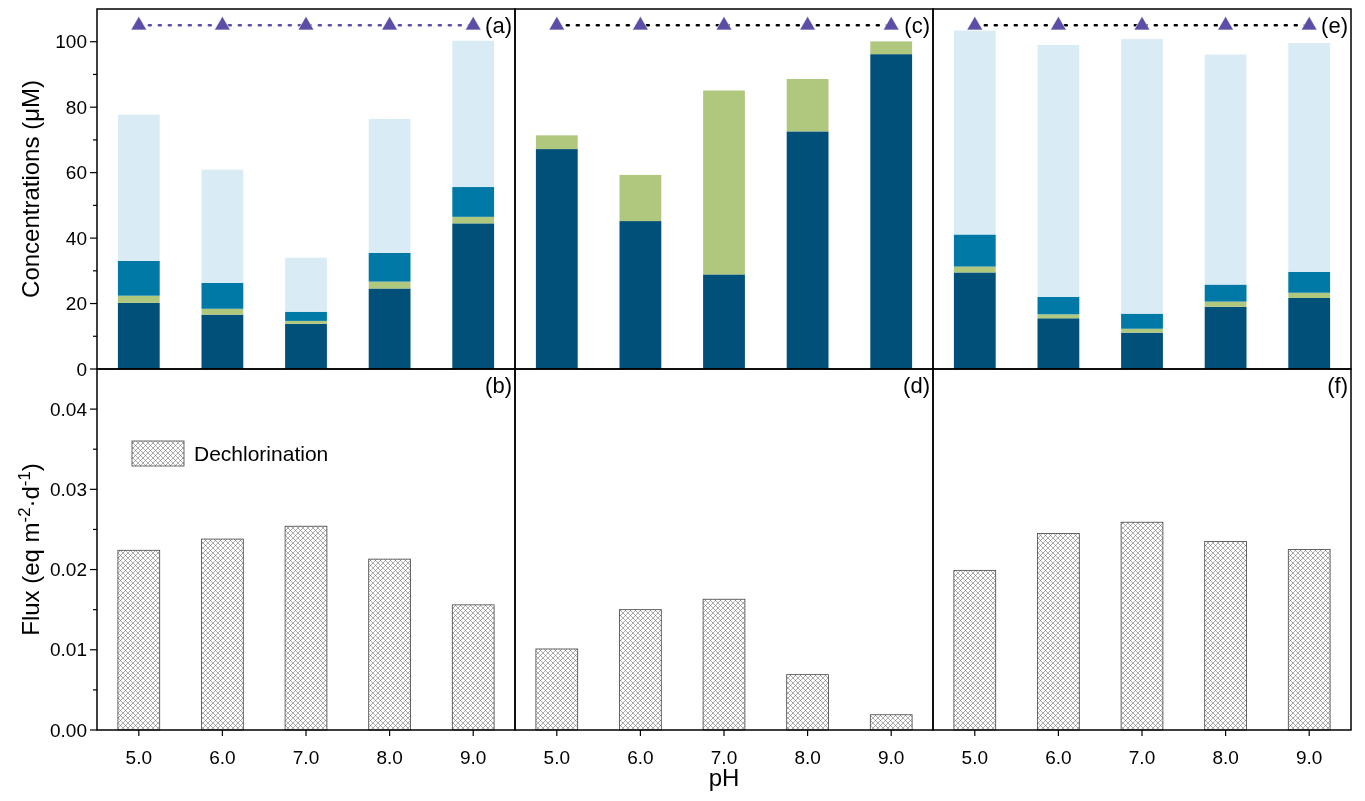  Describe the element at coordinates (68, 489) in the screenshot. I see `y-tick-label: 0.03` at that location.